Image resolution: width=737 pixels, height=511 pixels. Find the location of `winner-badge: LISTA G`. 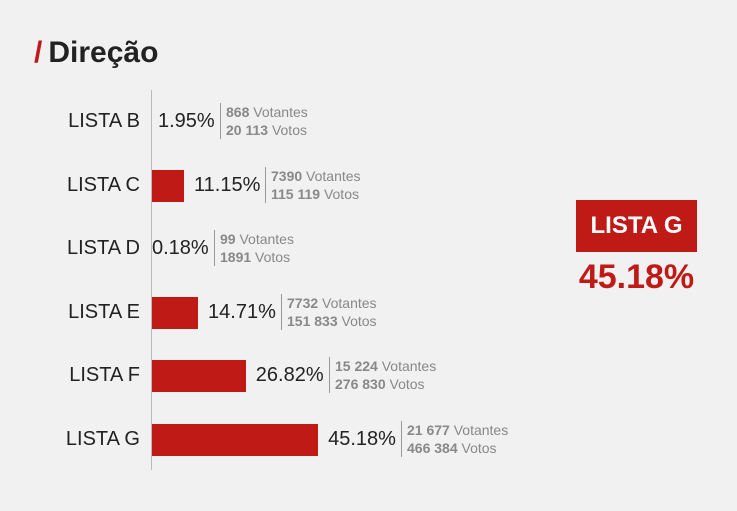

winner-badge: LISTA G is located at coordinates (636, 226).